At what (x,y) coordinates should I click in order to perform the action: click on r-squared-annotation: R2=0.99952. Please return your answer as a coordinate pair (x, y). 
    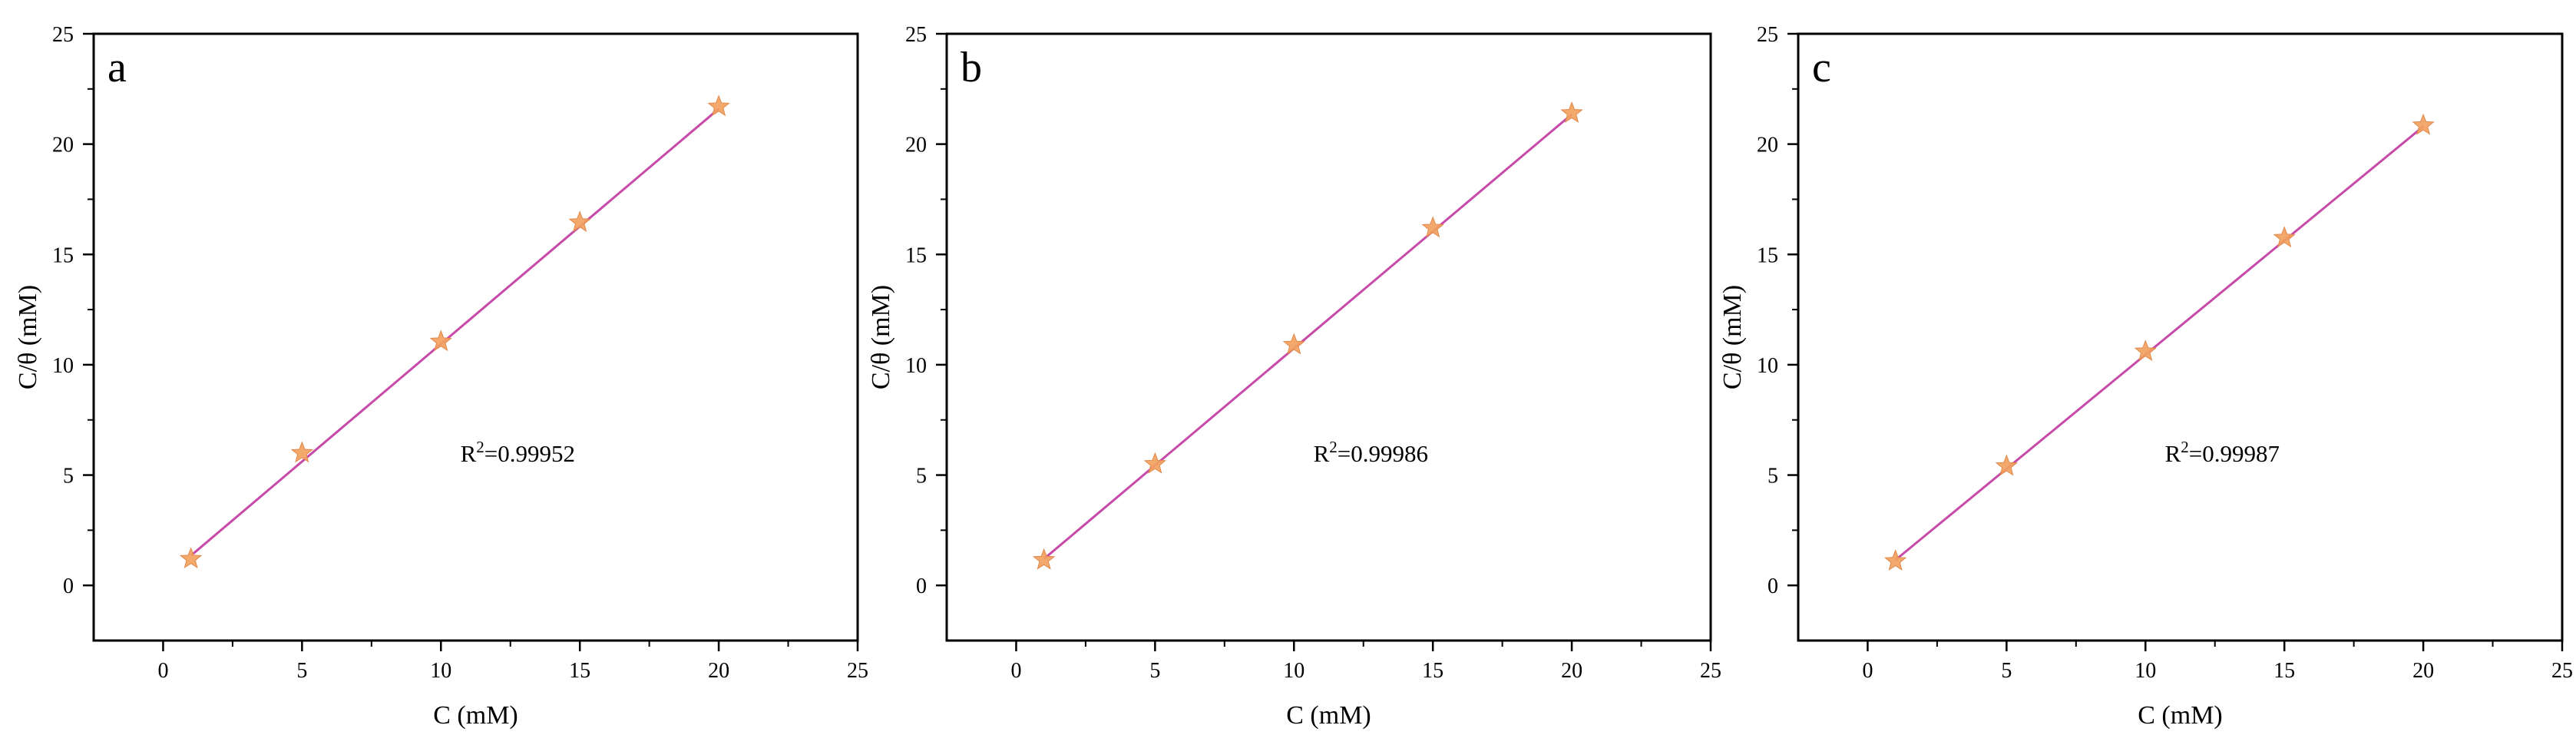
    Looking at the image, I should click on (518, 452).